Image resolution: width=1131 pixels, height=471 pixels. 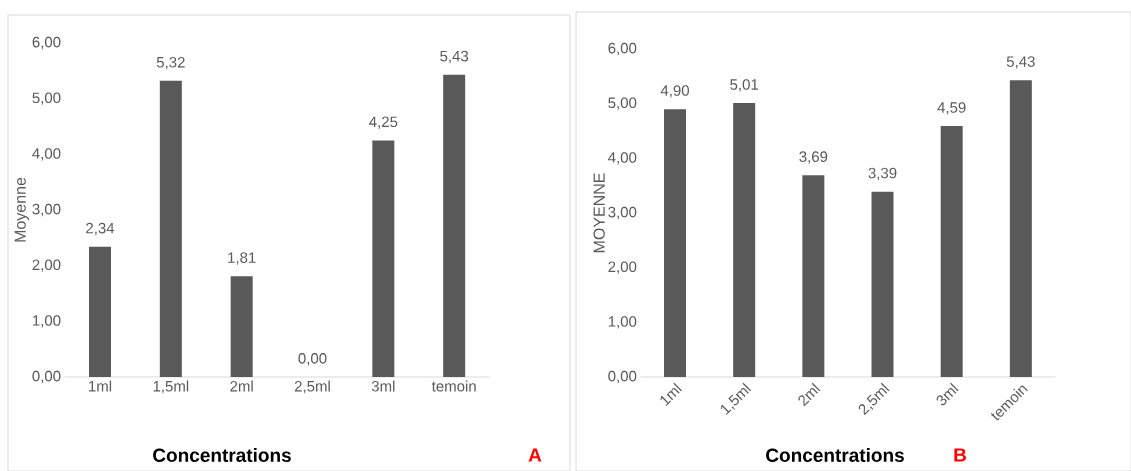 What do you see at coordinates (100, 229) in the screenshot?
I see `data-label: 2,34` at bounding box center [100, 229].